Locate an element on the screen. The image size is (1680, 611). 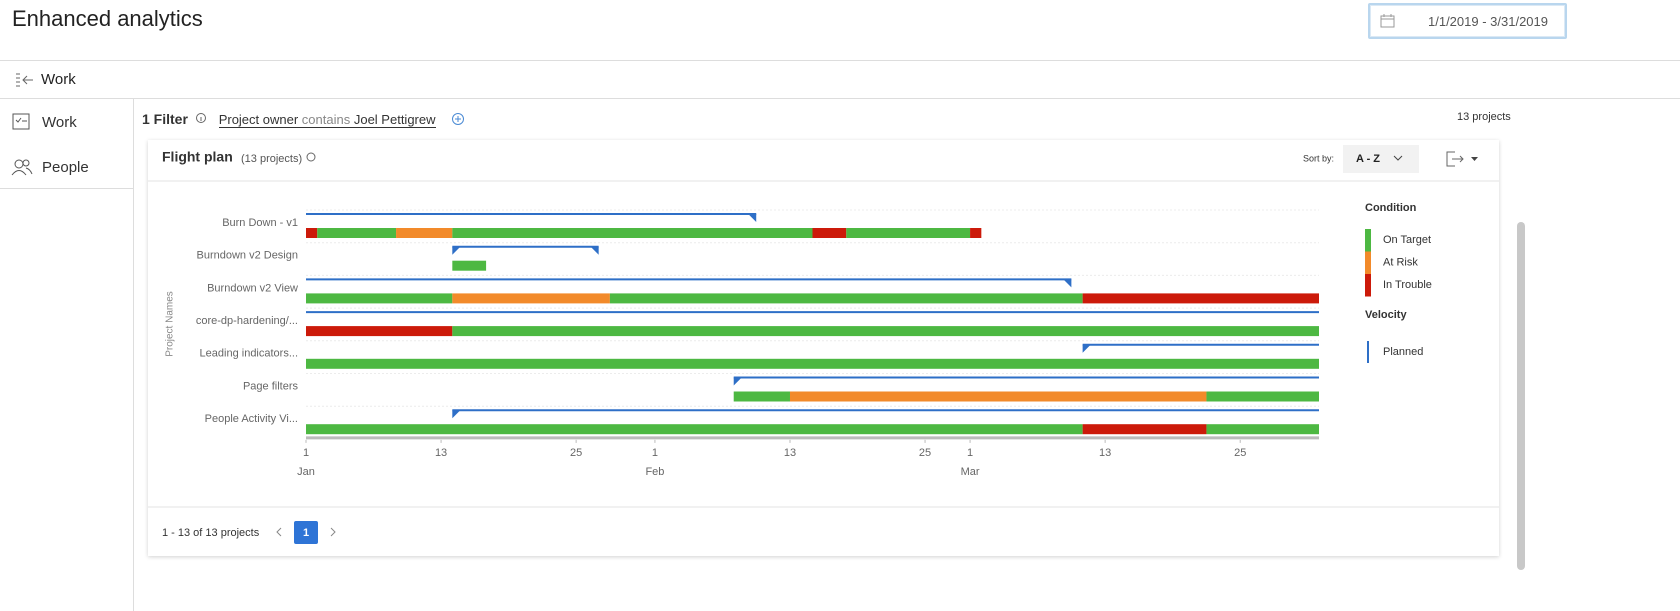
filter-operator: contains is located at coordinates (326, 119).